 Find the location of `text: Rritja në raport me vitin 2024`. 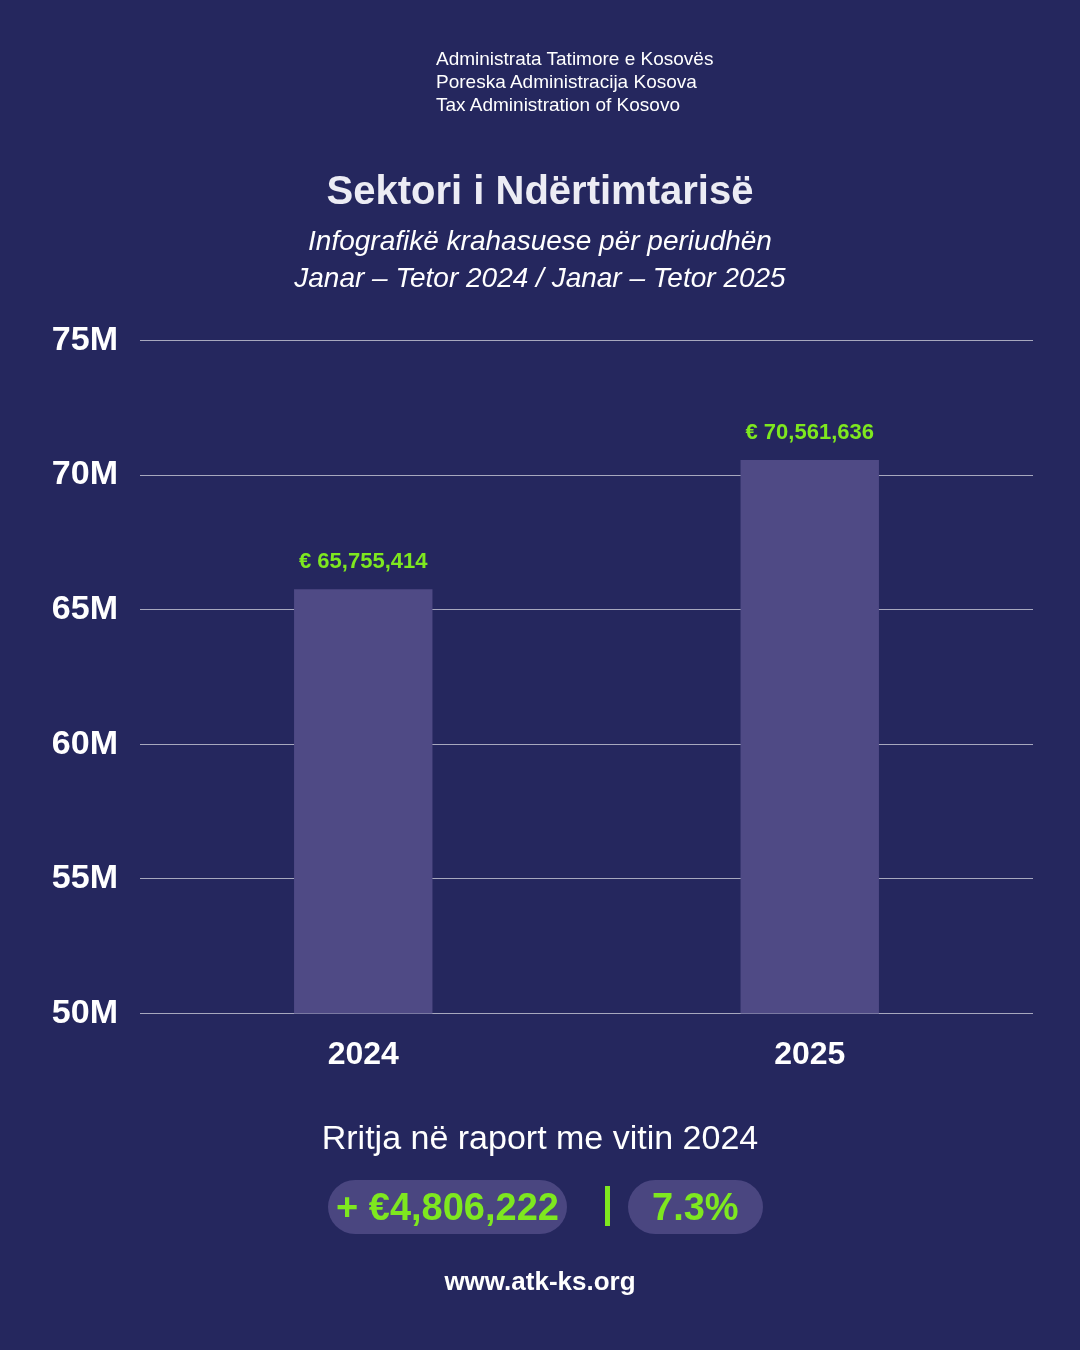

text: Rritja në raport me vitin 2024 is located at coordinates (540, 1137).